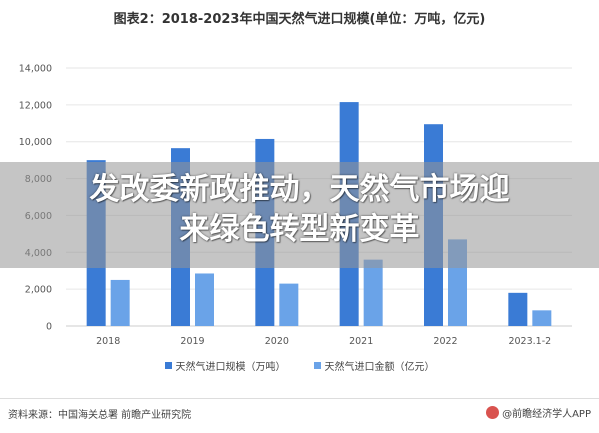 This screenshot has width=599, height=433. Describe the element at coordinates (35, 105) in the screenshot. I see `y-tick-label: 12,000` at that location.